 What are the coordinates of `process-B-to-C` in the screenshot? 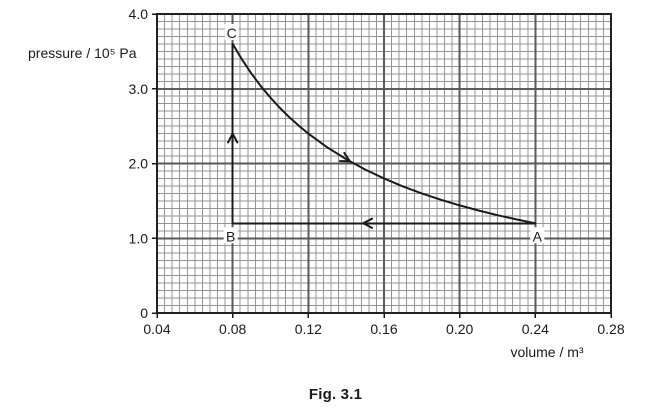 It's located at (233, 133).